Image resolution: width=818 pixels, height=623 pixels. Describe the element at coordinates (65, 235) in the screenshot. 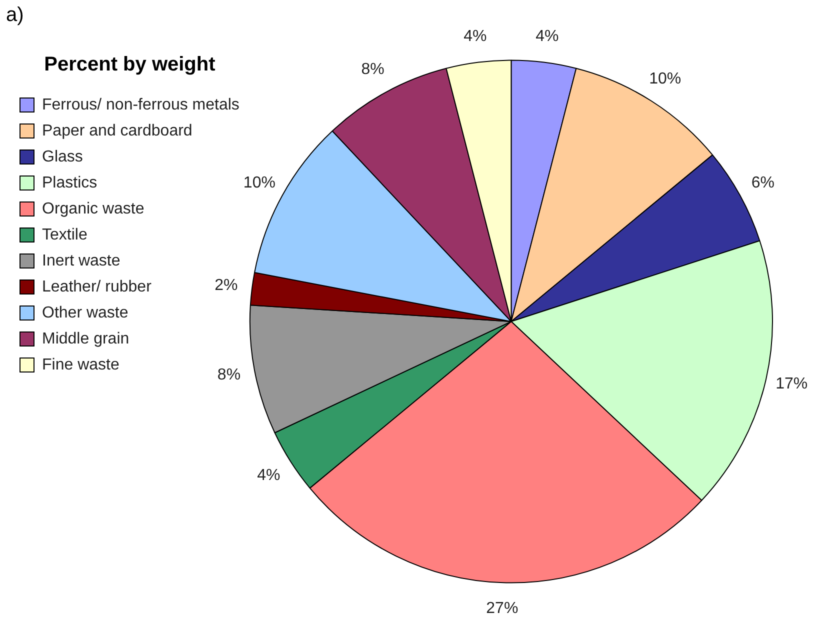

I see `legend-label: Textile` at that location.